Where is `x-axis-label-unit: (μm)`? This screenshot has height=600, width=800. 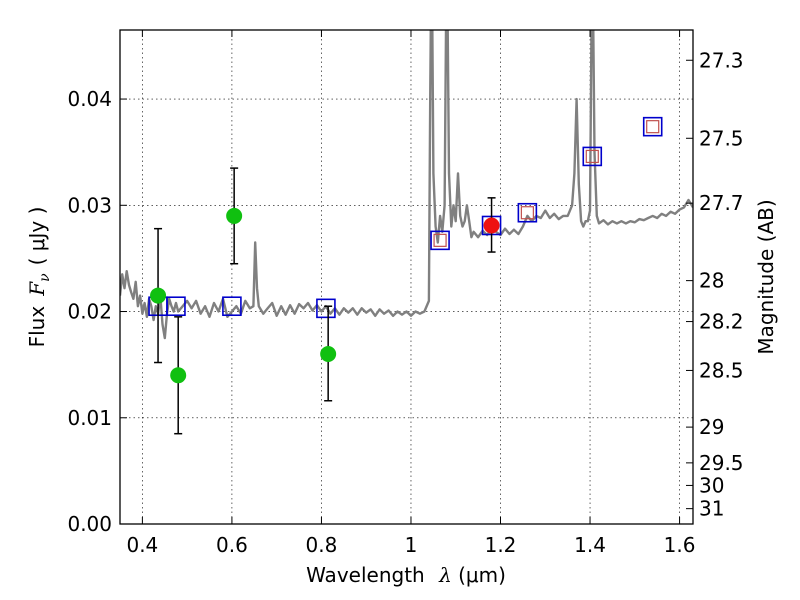
x-axis-label-unit: (μm) is located at coordinates (482, 575).